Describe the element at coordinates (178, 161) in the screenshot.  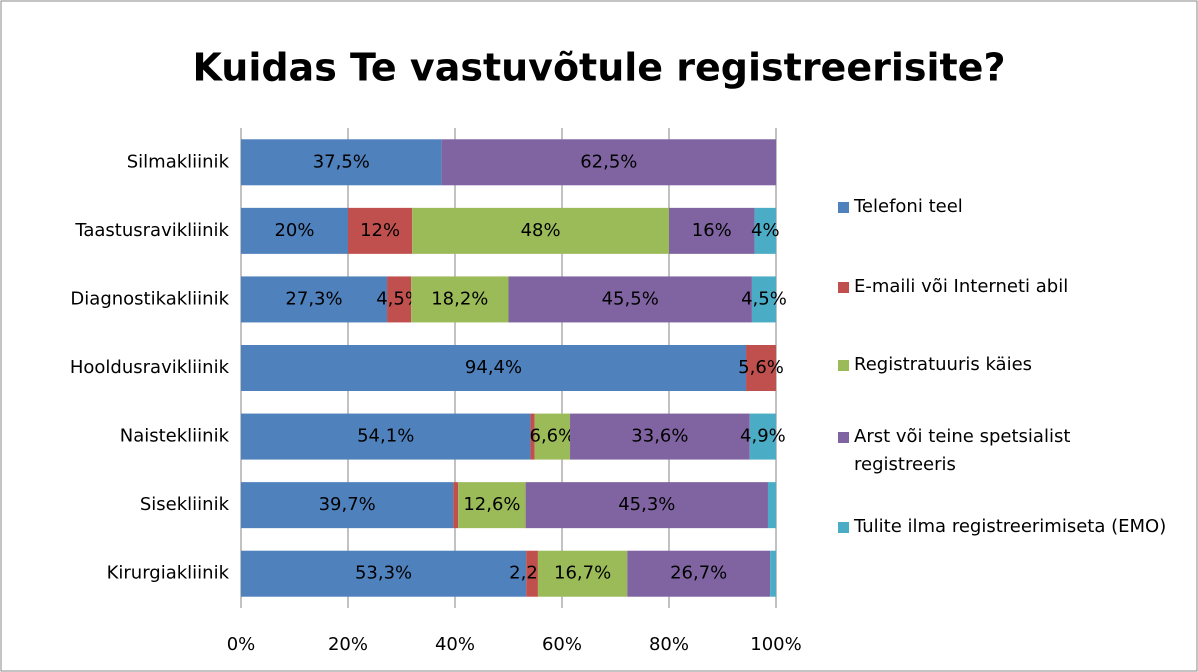
I see `y-tick-label: Silmakliinik` at that location.